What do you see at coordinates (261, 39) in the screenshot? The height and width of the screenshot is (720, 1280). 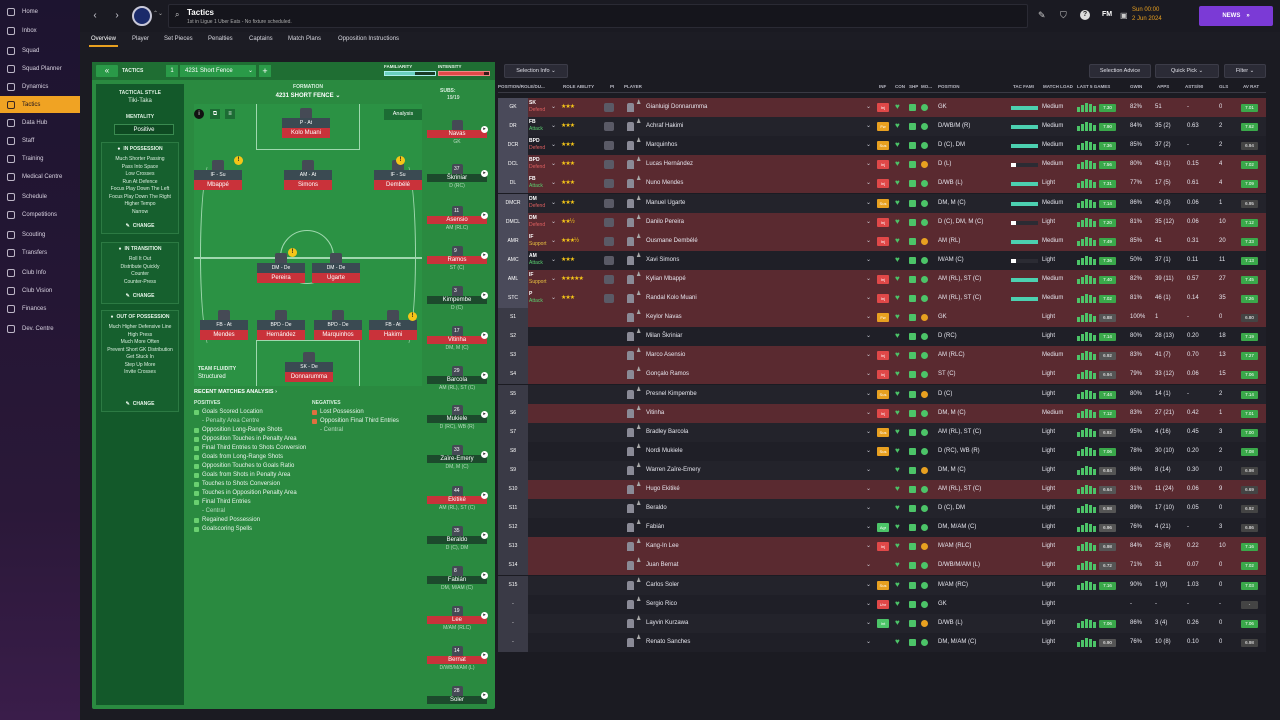 I see `tab-captains: Captains` at bounding box center [261, 39].